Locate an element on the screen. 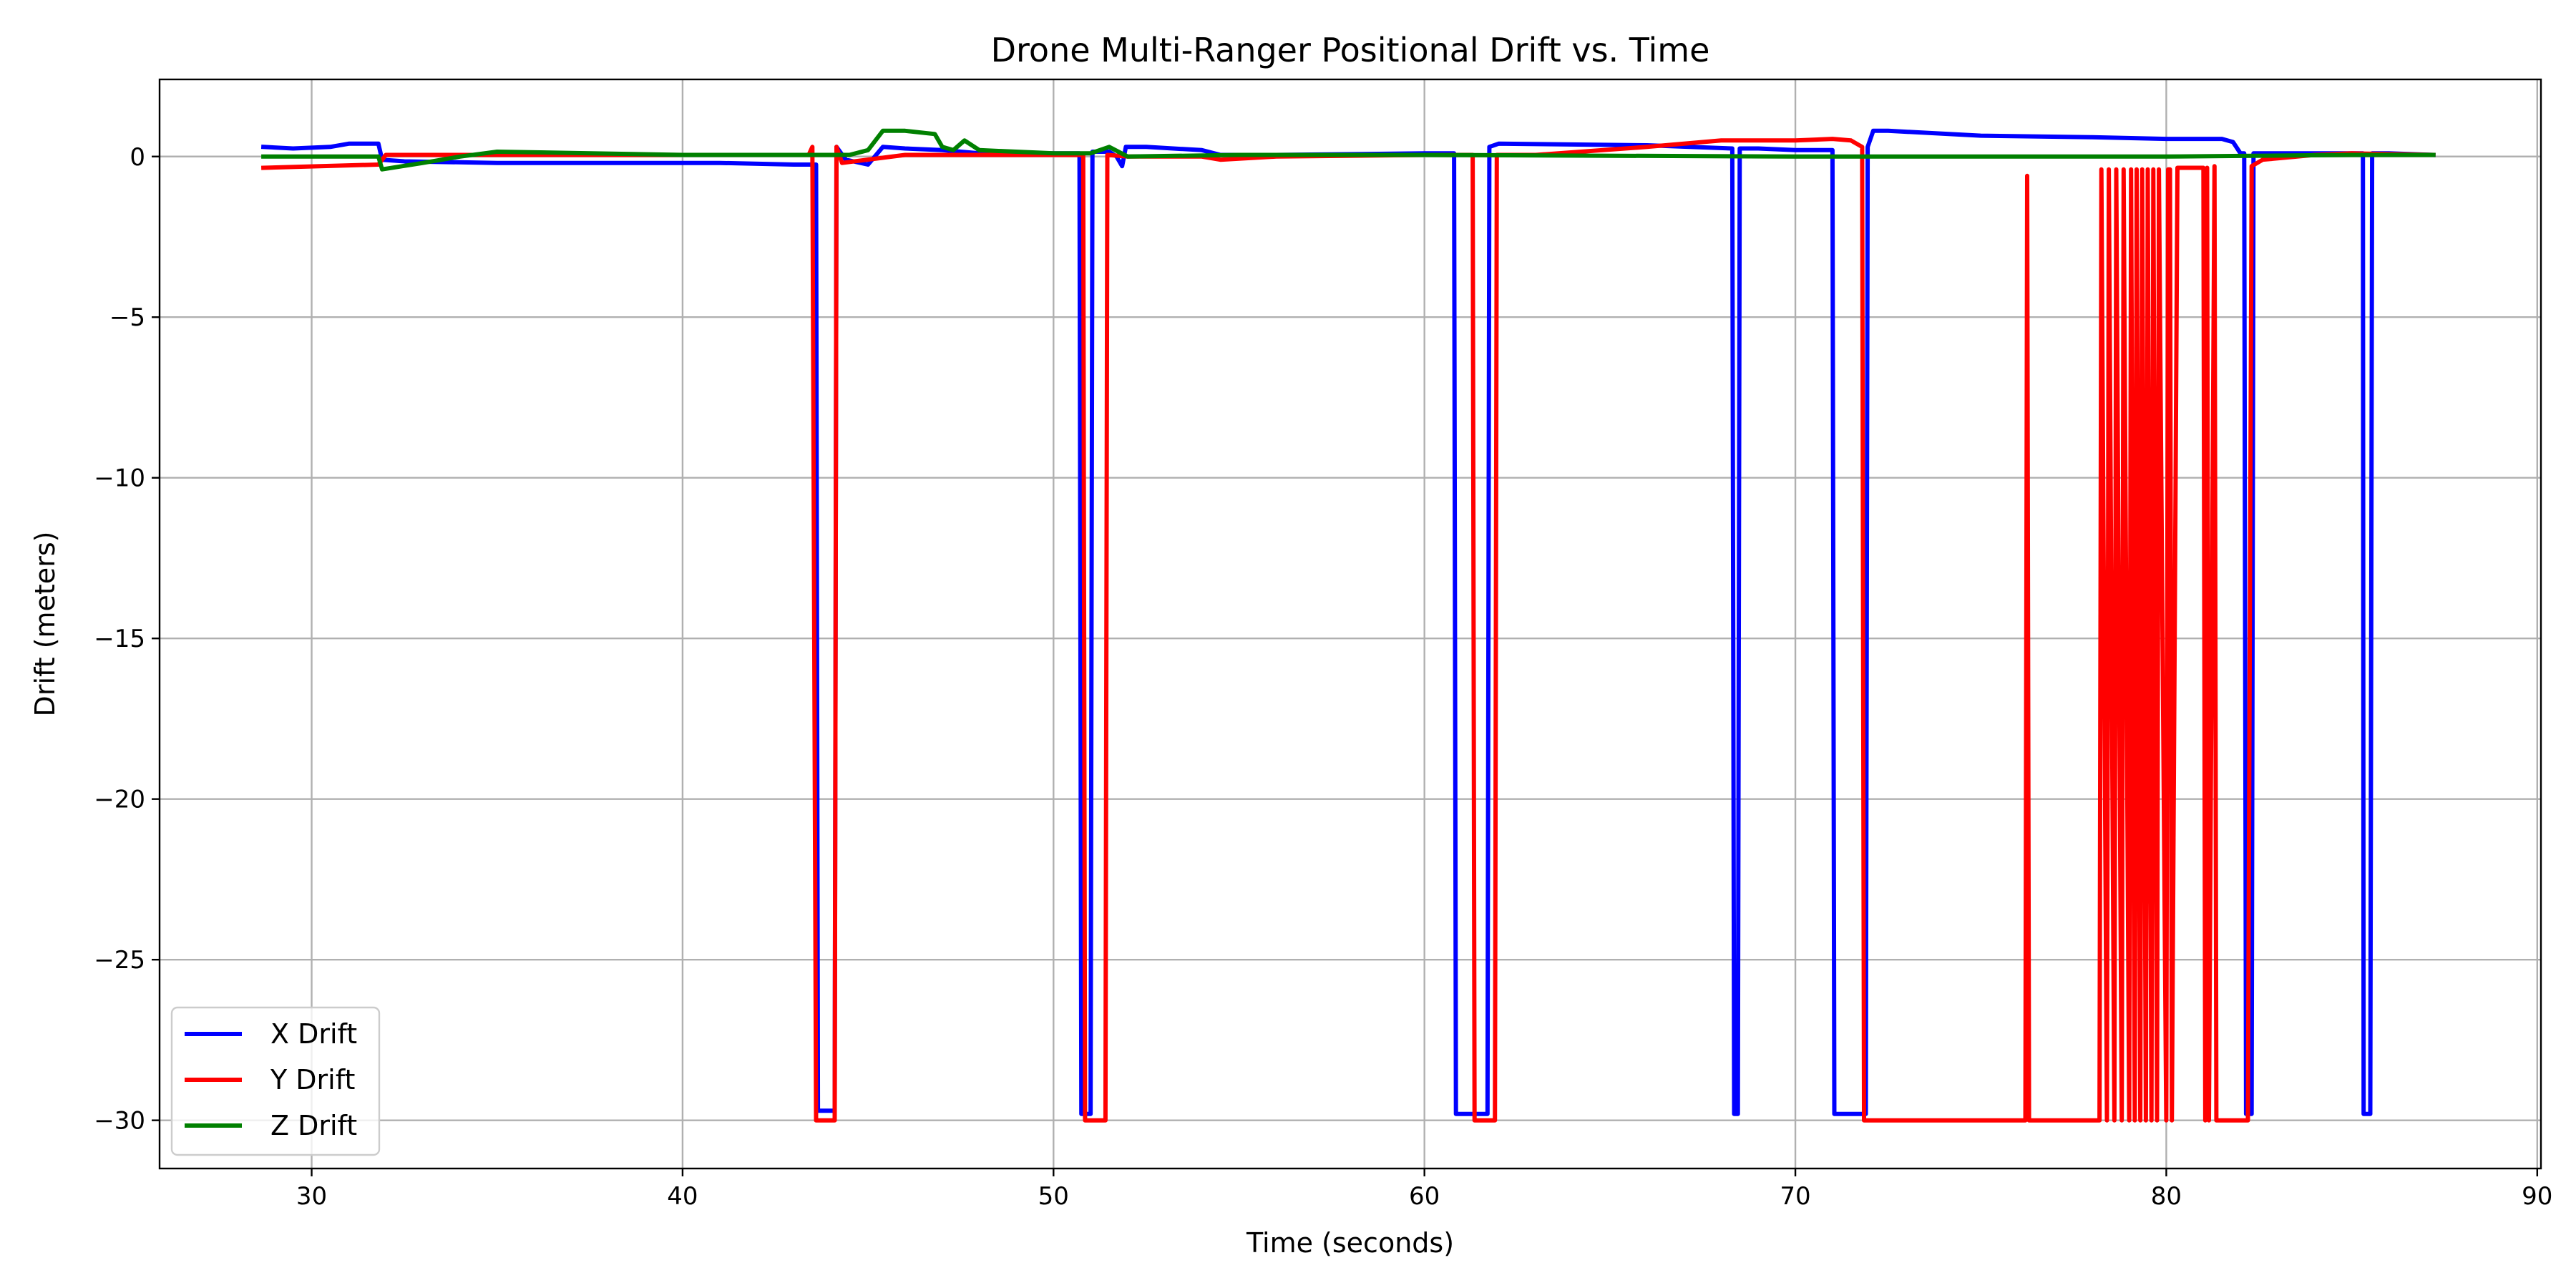 Image resolution: width=2576 pixels, height=1288 pixels. x-tick-label: 40 is located at coordinates (682, 1196).